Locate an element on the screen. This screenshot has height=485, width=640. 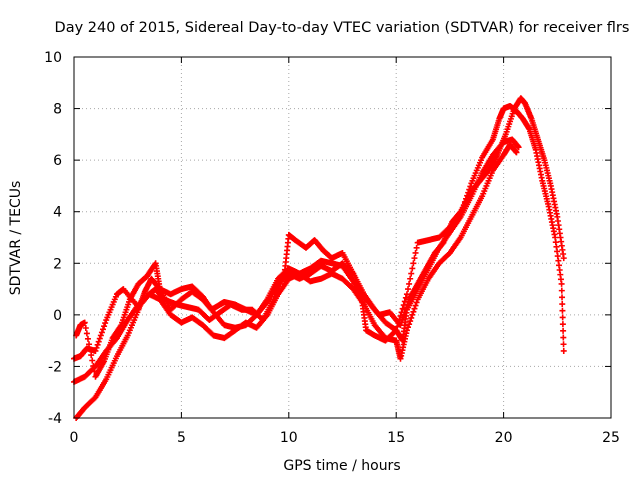
x-tick-label: 25 is located at coordinates (611, 438).